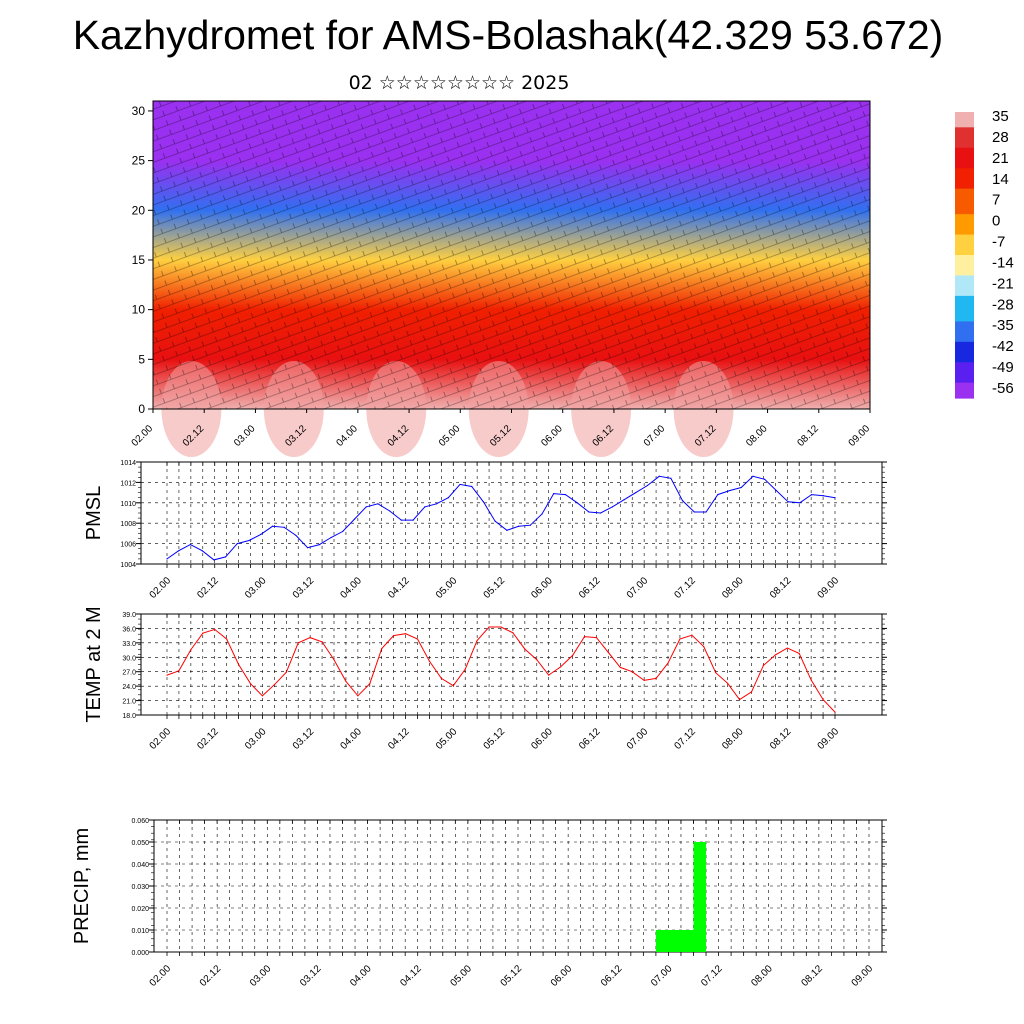 The width and height of the screenshot is (1024, 1024). What do you see at coordinates (311, 976) in the screenshot?
I see `x-tick-label: 03.12` at bounding box center [311, 976].